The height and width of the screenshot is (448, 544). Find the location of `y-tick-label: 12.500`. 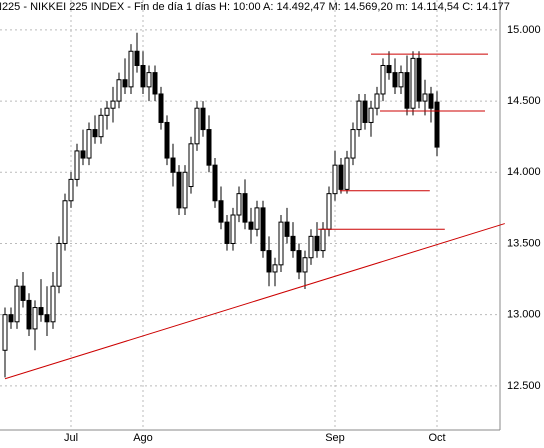

y-tick-label: 12.500 is located at coordinates (524, 386).